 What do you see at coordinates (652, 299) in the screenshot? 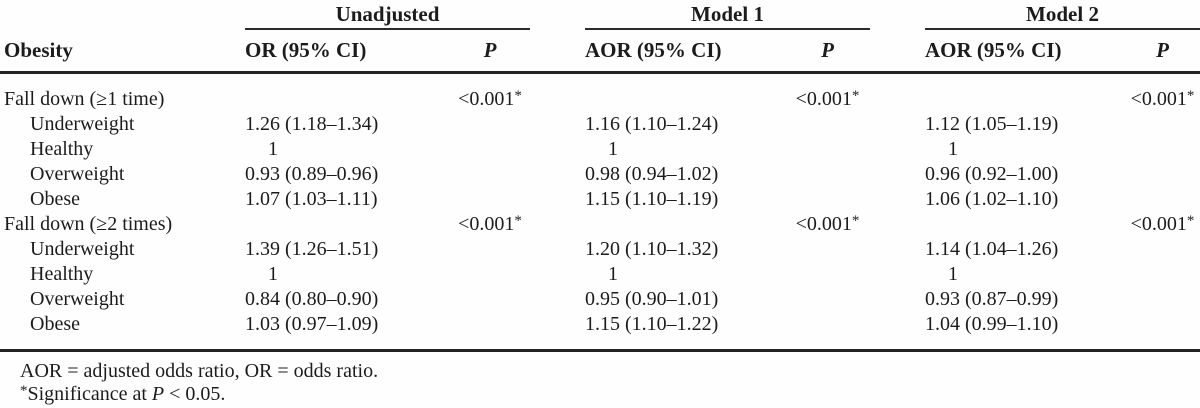
I see `odds-ratio-value: 0.95 (0.90–1.01)` at bounding box center [652, 299].